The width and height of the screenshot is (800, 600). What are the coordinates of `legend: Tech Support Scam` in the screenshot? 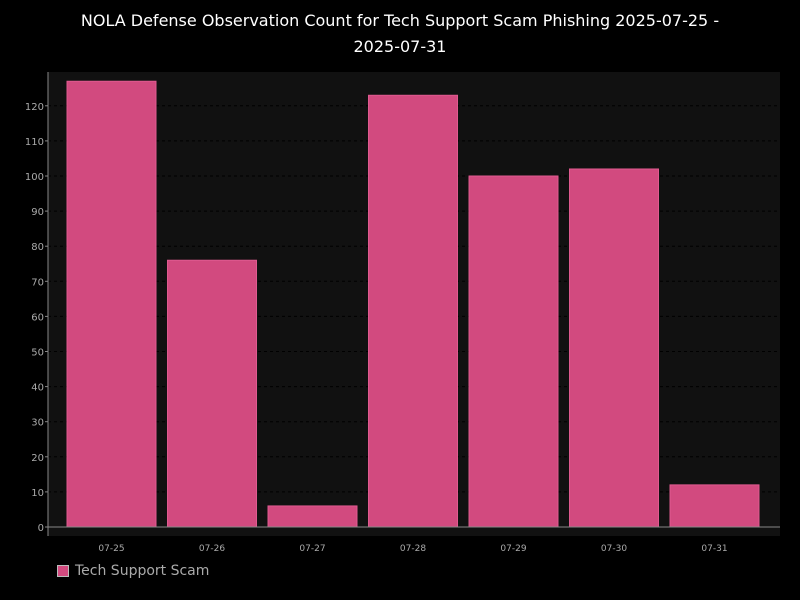 It's located at (133, 571).